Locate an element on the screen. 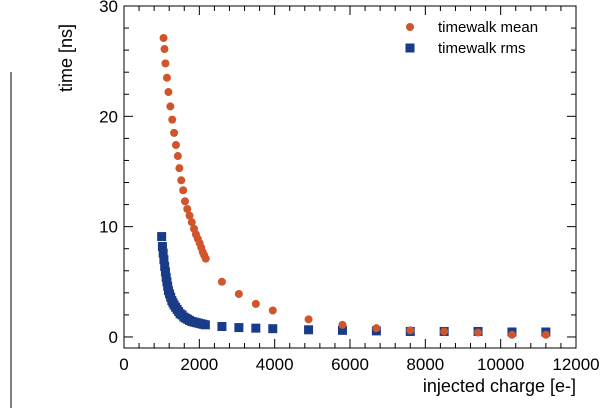  x-tick-label: 8000 is located at coordinates (425, 364).